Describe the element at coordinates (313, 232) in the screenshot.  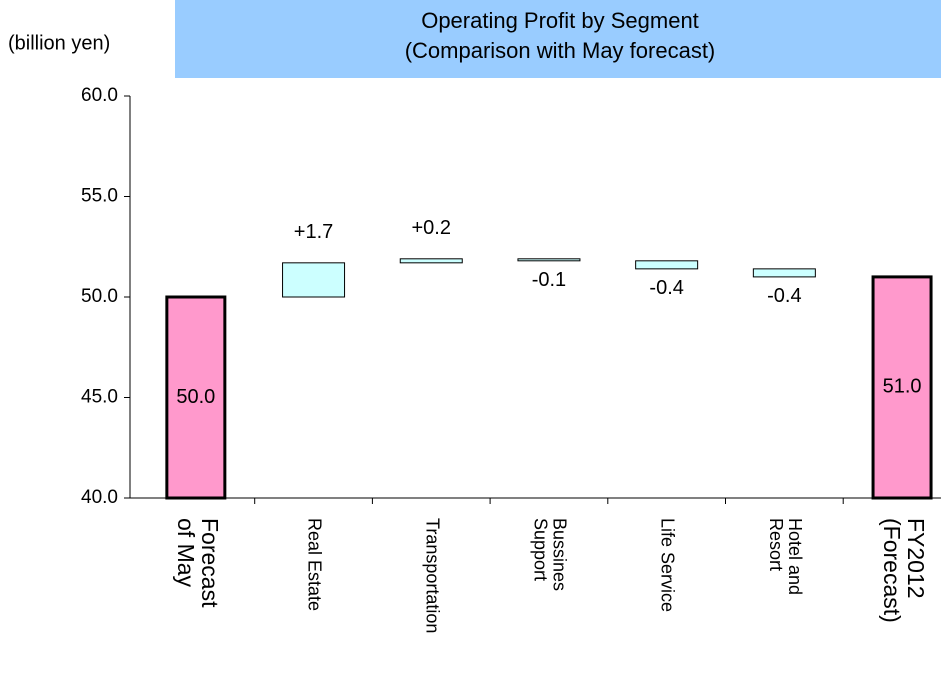
I see `value-label: +1.7` at that location.